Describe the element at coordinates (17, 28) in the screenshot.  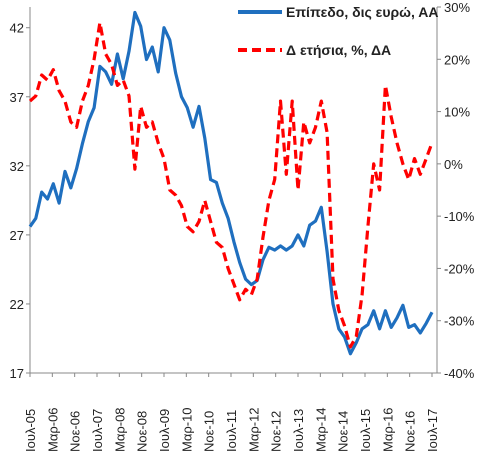
I see `y-left-tick-label: 42` at that location.